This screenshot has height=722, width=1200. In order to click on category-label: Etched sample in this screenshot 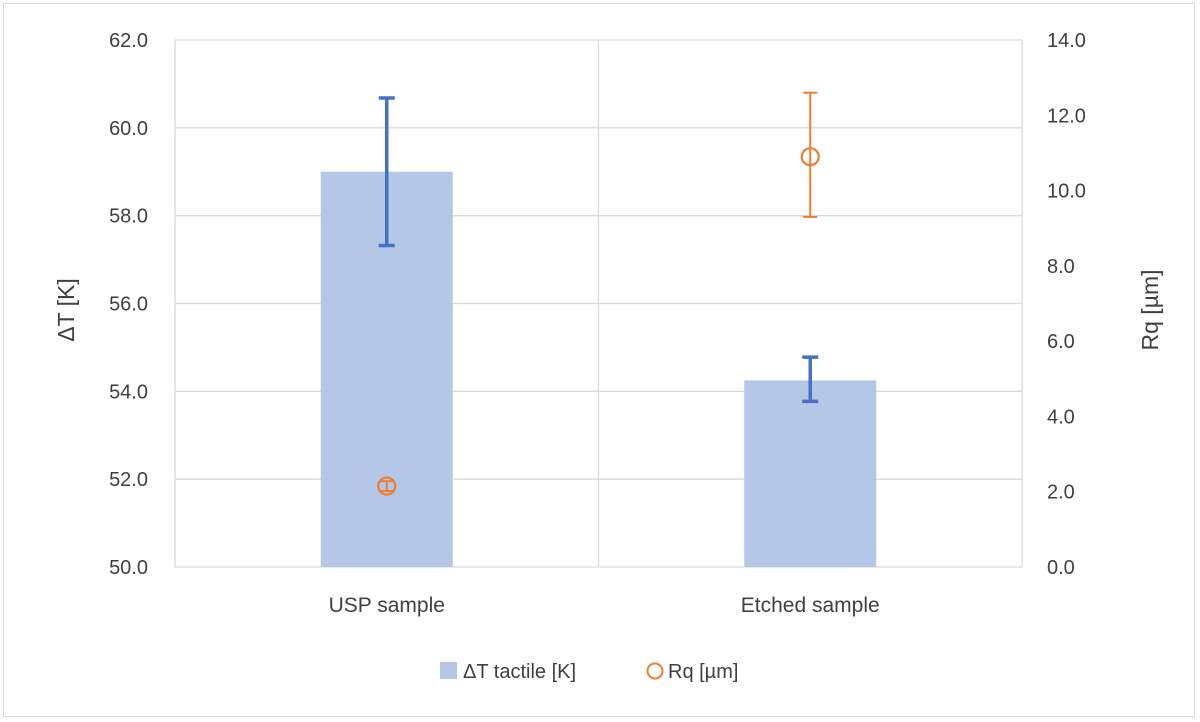, I will do `click(810, 605)`.